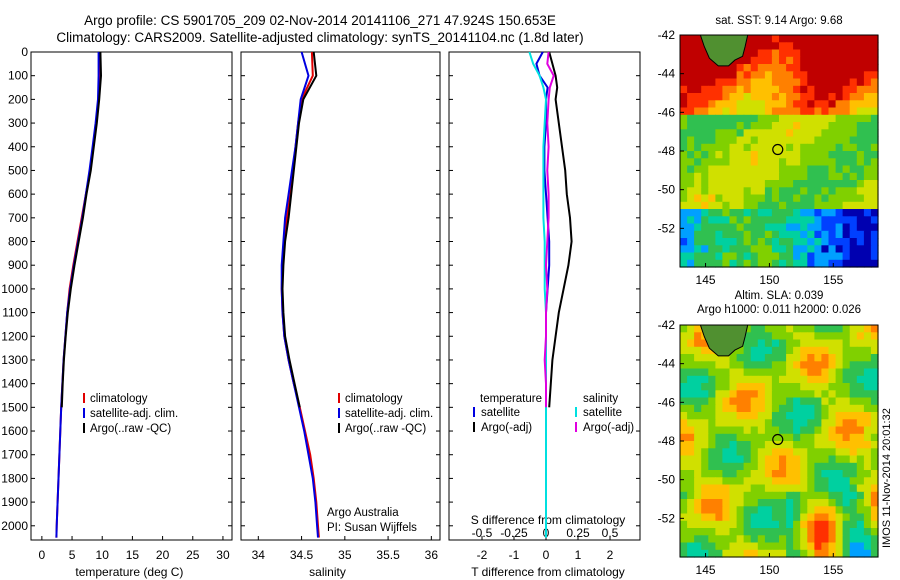 Image resolution: width=900 pixels, height=580 pixels. What do you see at coordinates (610, 555) in the screenshot?
I see `tdiff-xtick-label: 2` at bounding box center [610, 555].